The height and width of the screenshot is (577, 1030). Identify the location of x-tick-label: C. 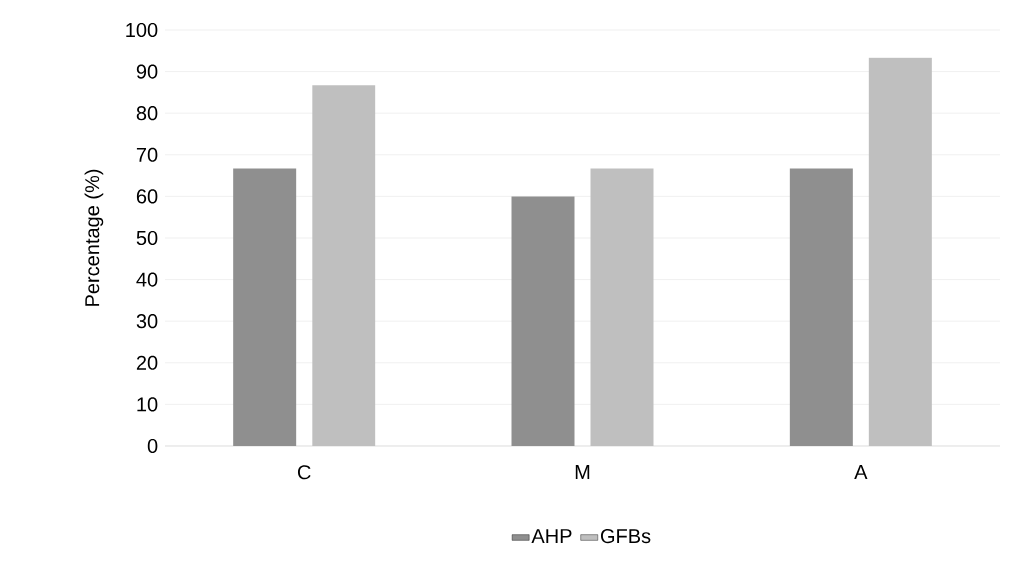
(304, 472).